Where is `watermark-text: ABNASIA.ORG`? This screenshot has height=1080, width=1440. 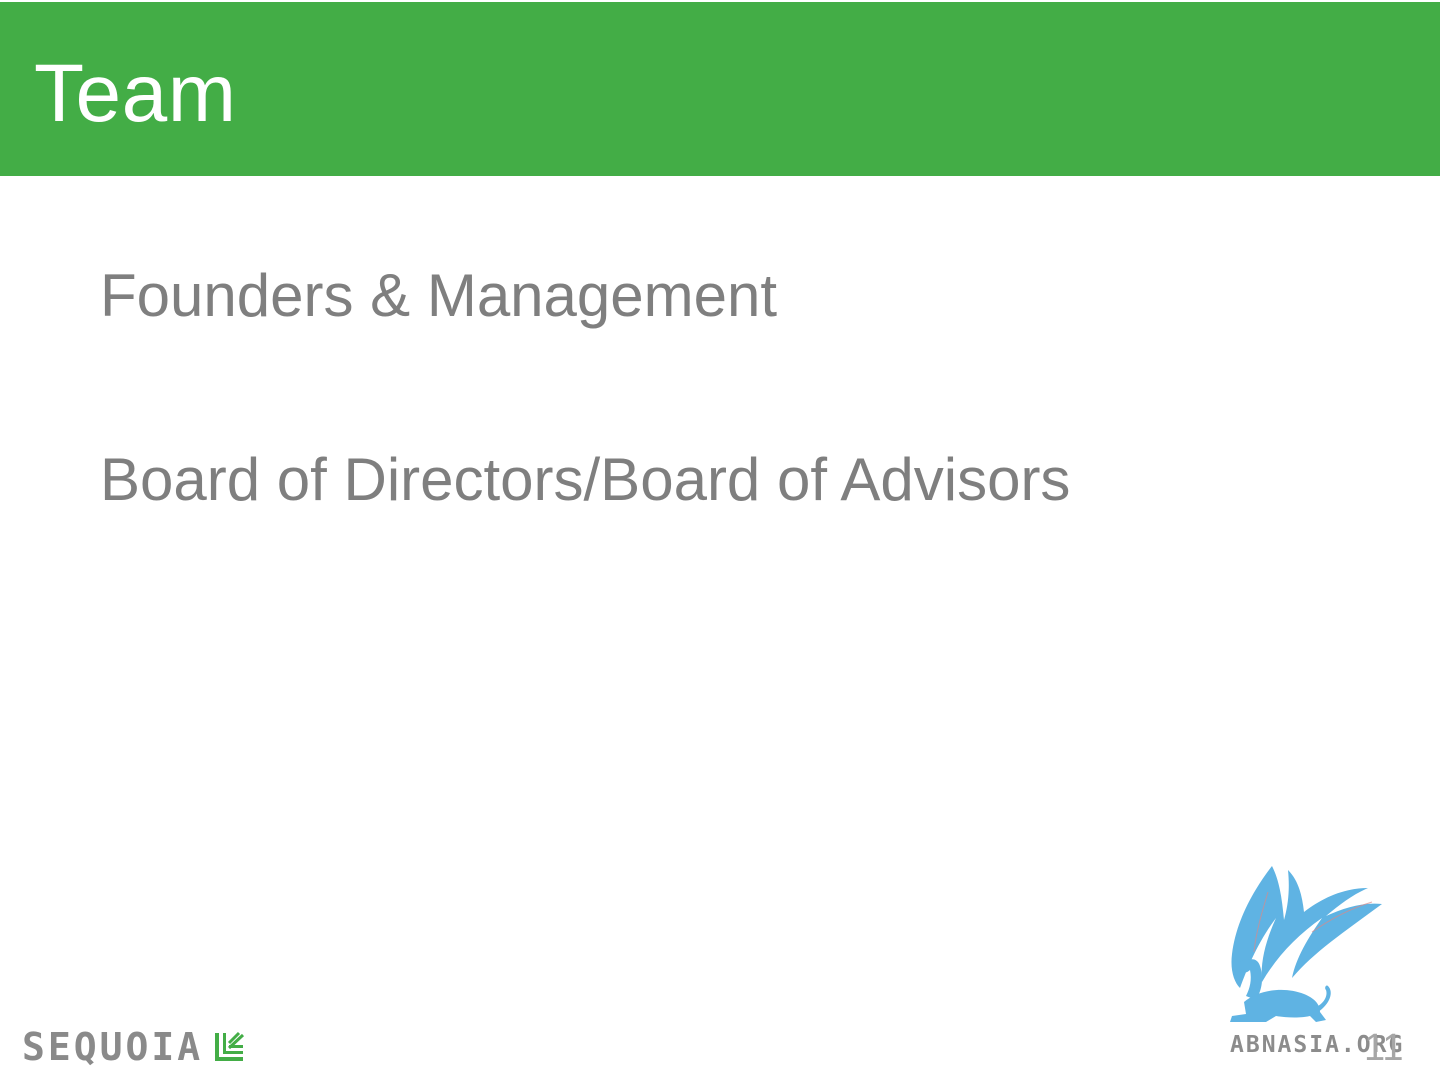 watermark-text: ABNASIA.ORG is located at coordinates (1317, 1045).